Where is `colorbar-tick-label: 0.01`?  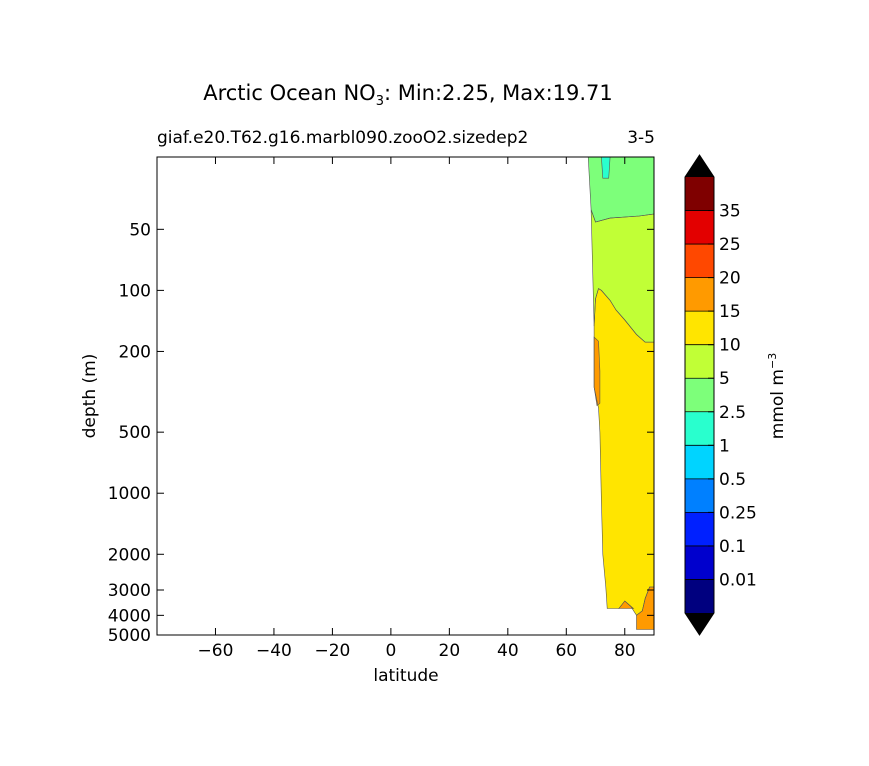
colorbar-tick-label: 0.01 is located at coordinates (738, 580).